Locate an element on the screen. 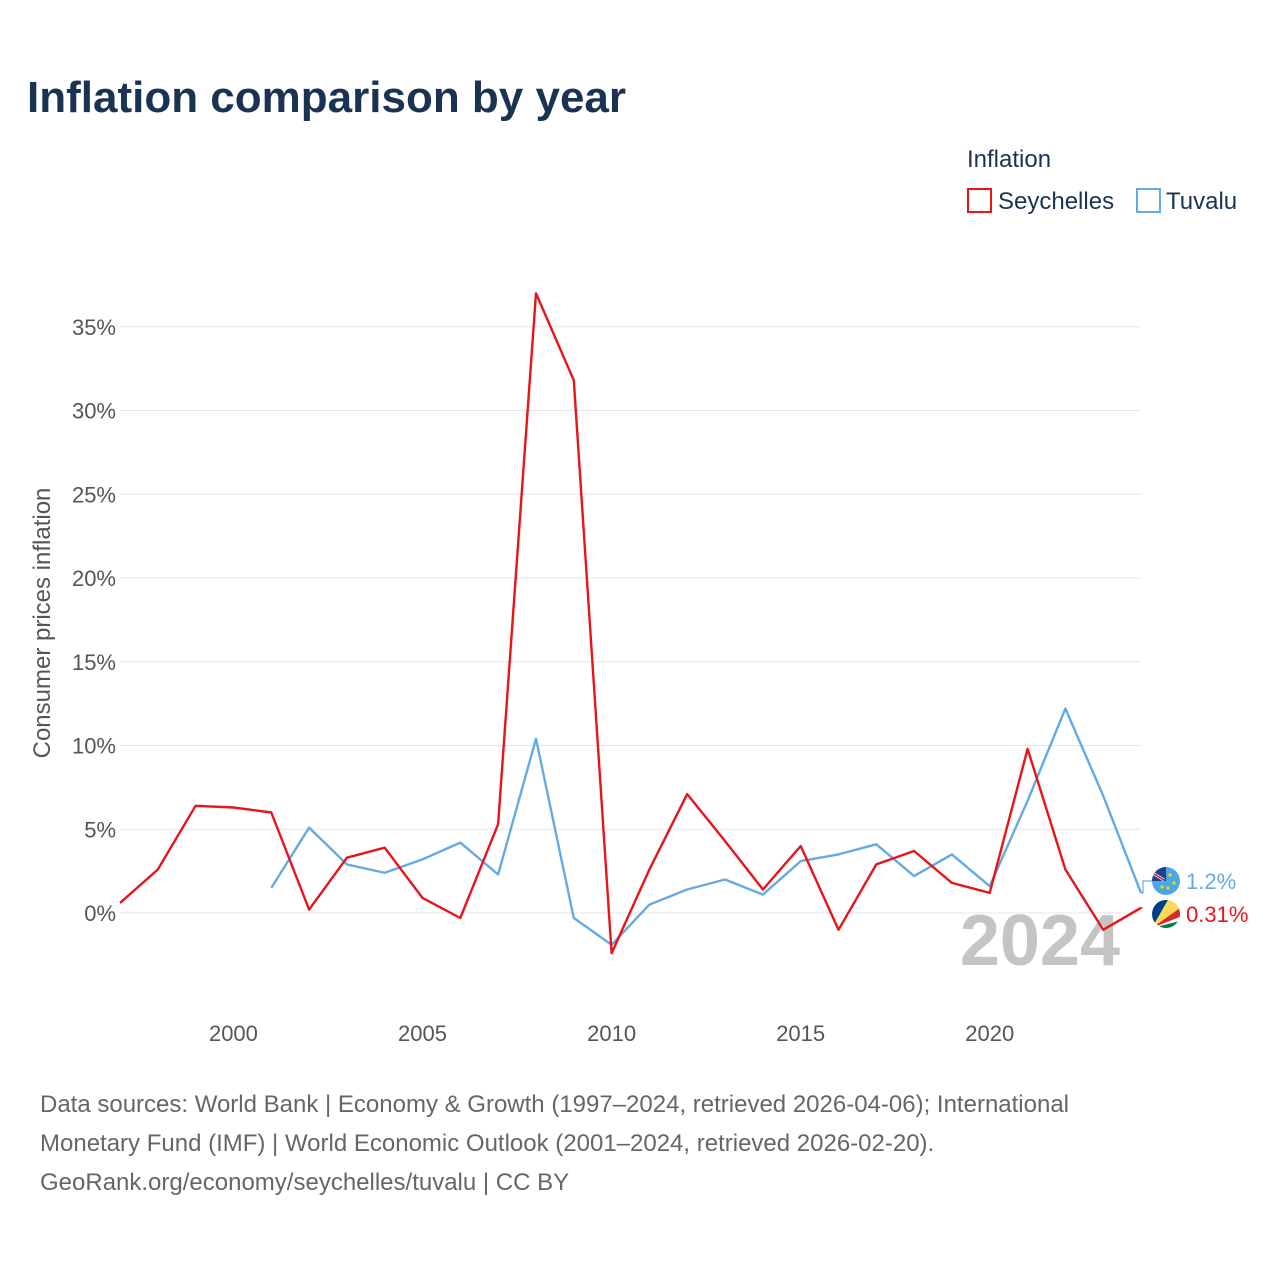  x-tick-label: 2020 is located at coordinates (989, 1033).